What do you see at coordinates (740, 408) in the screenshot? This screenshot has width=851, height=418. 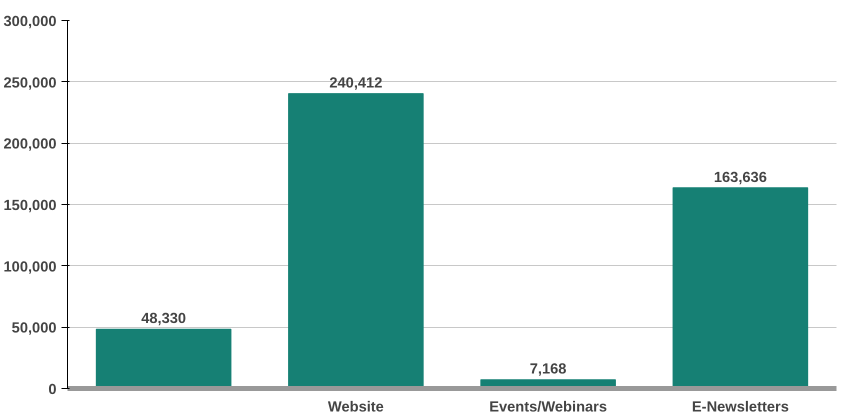 I see `x-tick-label: E-Newsletters` at bounding box center [740, 408].